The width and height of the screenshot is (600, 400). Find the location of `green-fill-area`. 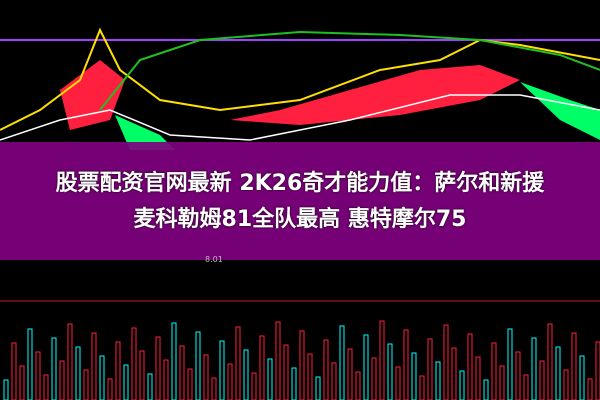

green-fill-area is located at coordinates (145, 132).